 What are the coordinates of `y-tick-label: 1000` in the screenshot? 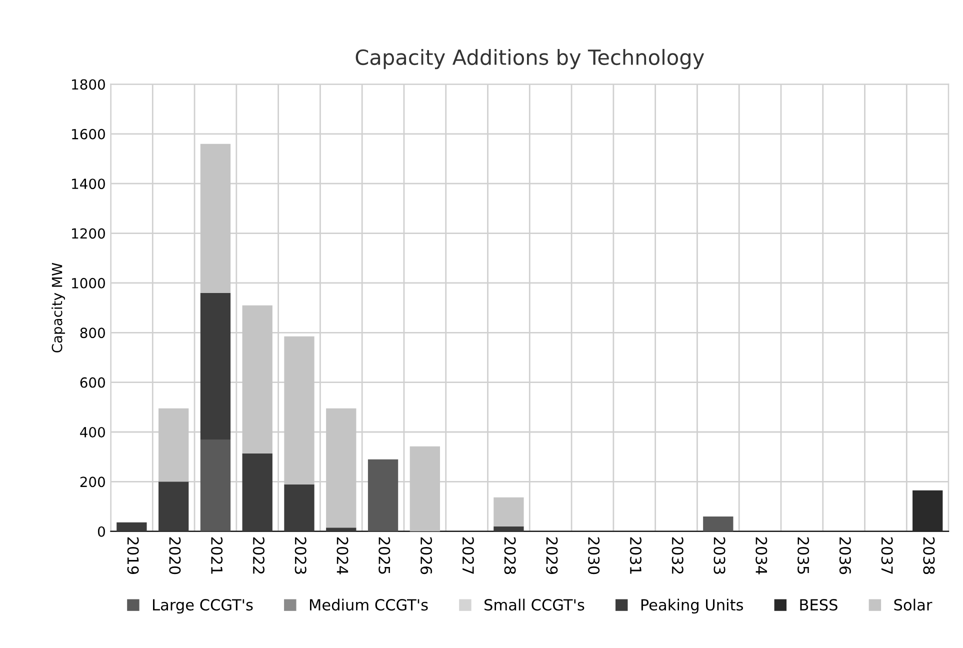 It's located at (88, 283).